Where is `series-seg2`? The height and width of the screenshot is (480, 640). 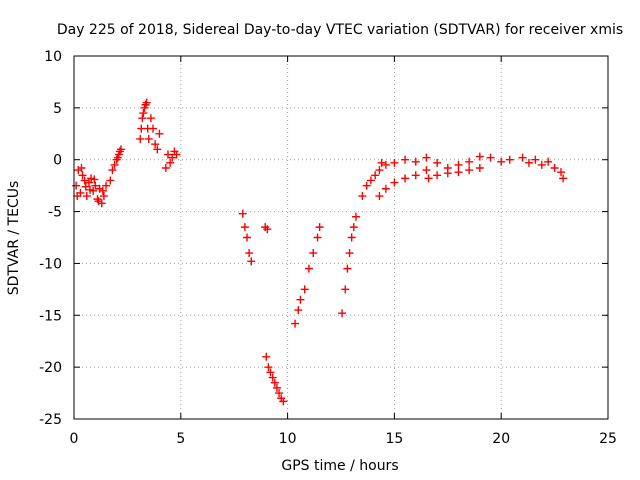
series-seg2 is located at coordinates (115, 165).